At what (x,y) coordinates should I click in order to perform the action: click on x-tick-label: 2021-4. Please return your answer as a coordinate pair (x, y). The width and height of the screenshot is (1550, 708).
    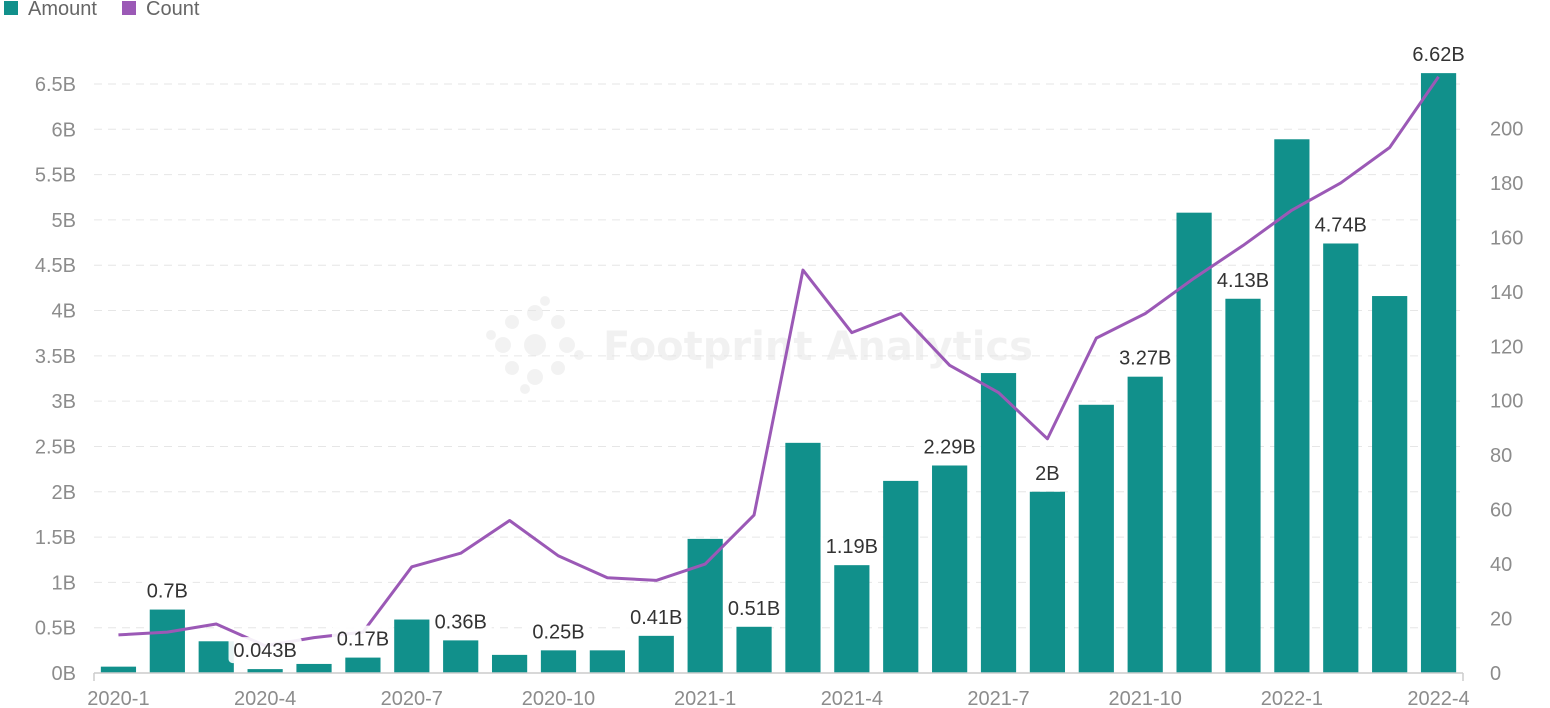
    Looking at the image, I should click on (852, 698).